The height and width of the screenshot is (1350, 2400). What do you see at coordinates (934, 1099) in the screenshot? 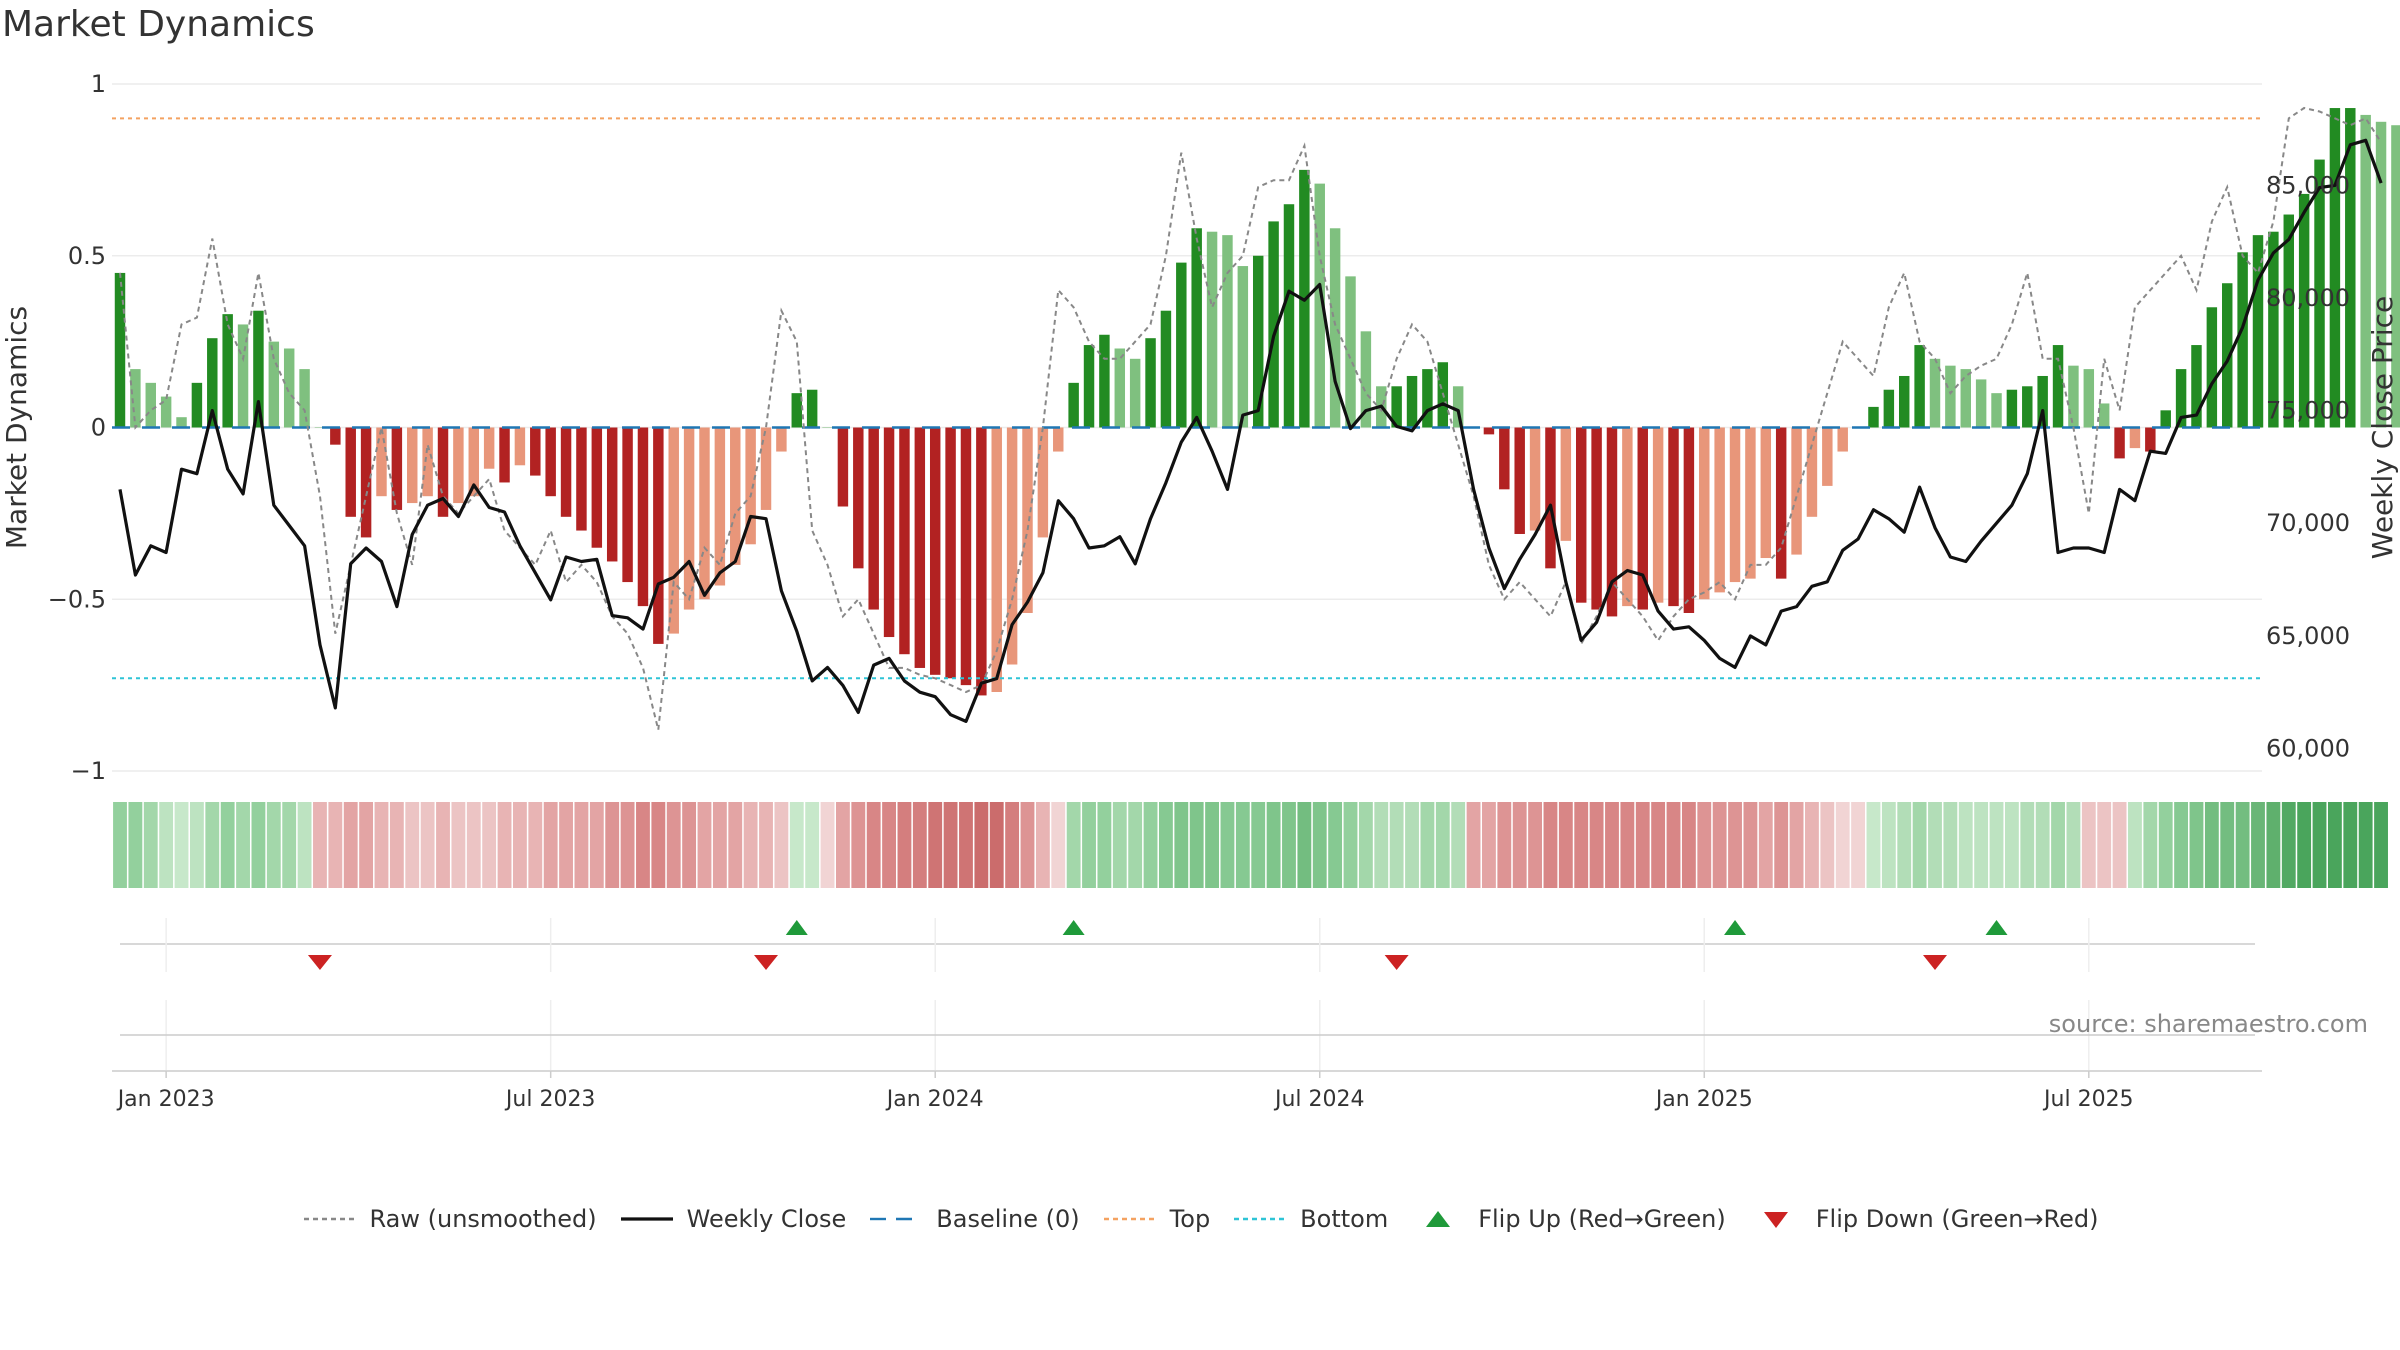
I see `x-tick-label: Jan 2024` at bounding box center [934, 1099].